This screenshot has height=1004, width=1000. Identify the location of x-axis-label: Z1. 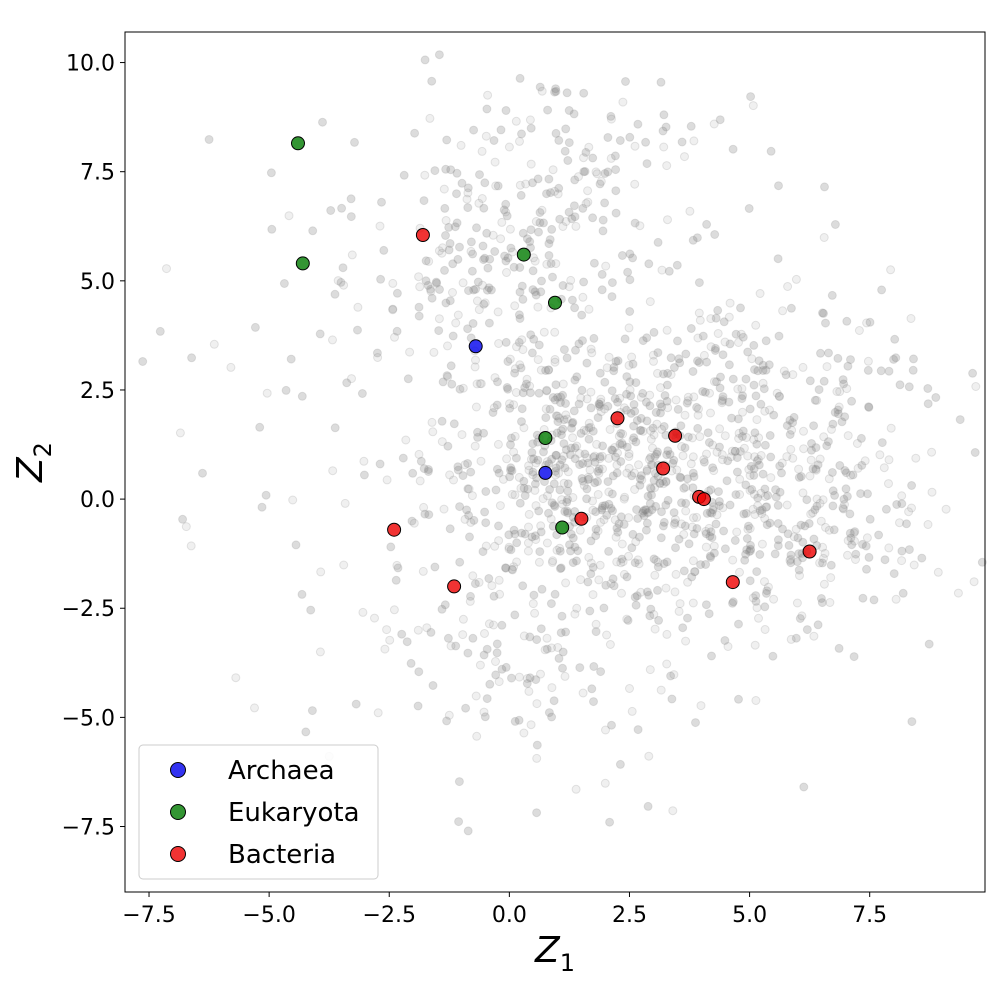
(554, 953).